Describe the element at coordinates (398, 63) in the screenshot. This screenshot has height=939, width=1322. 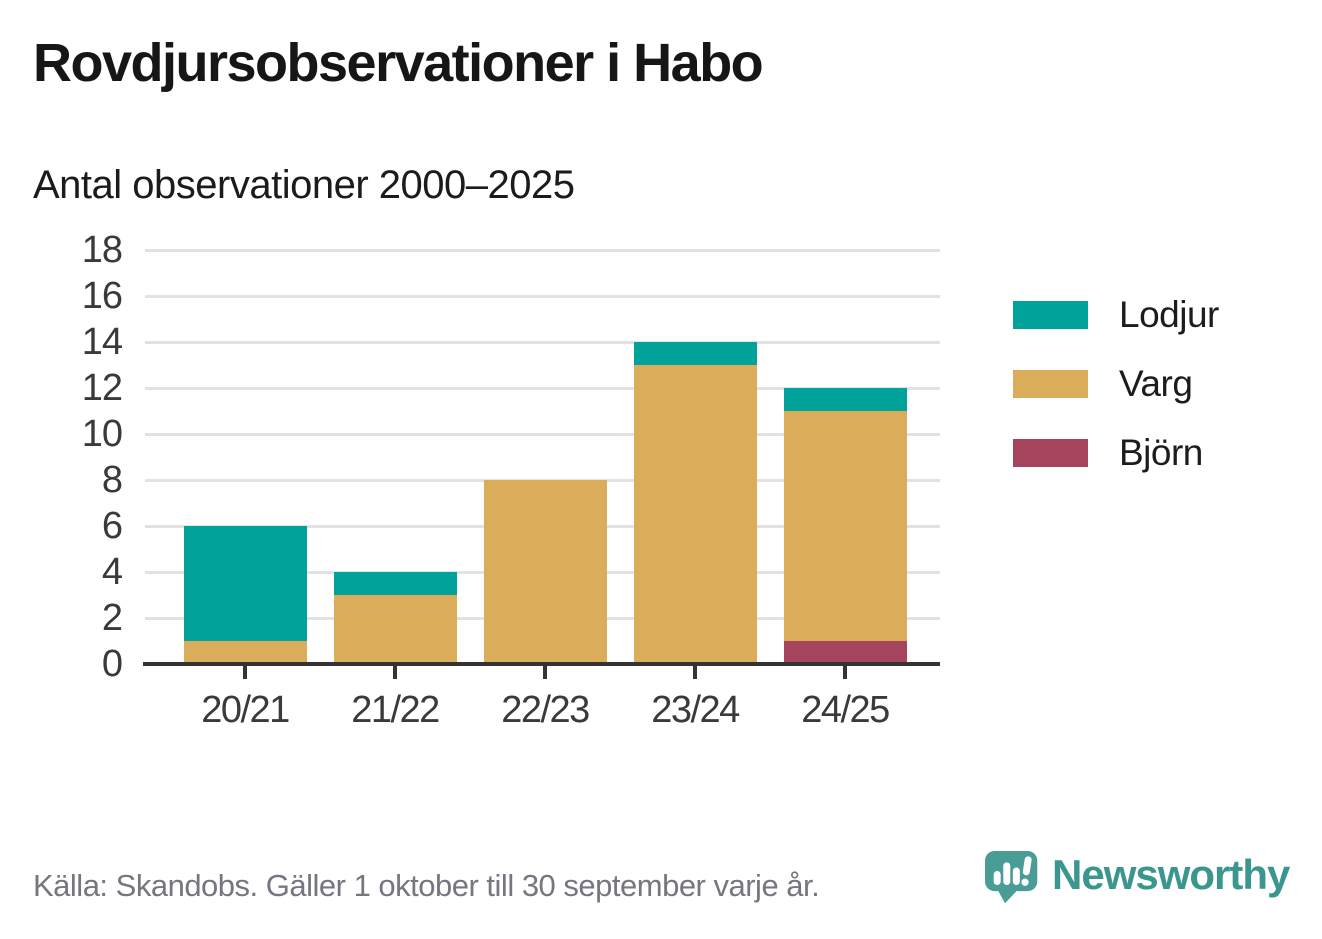
I see `chart-title: Rovdjursobservationer i Habo` at that location.